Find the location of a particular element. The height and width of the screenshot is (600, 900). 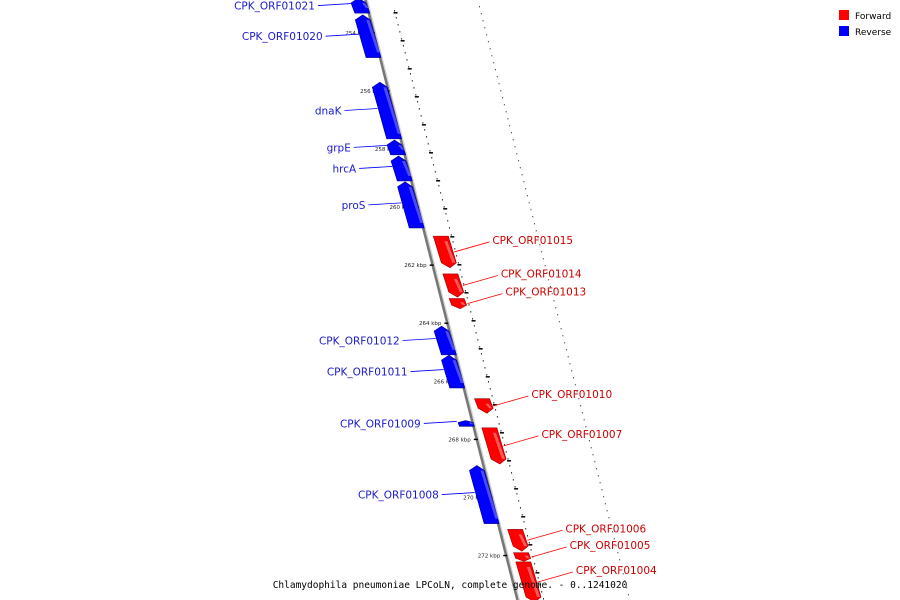

gene-label-grpe: grpE is located at coordinates (339, 148).